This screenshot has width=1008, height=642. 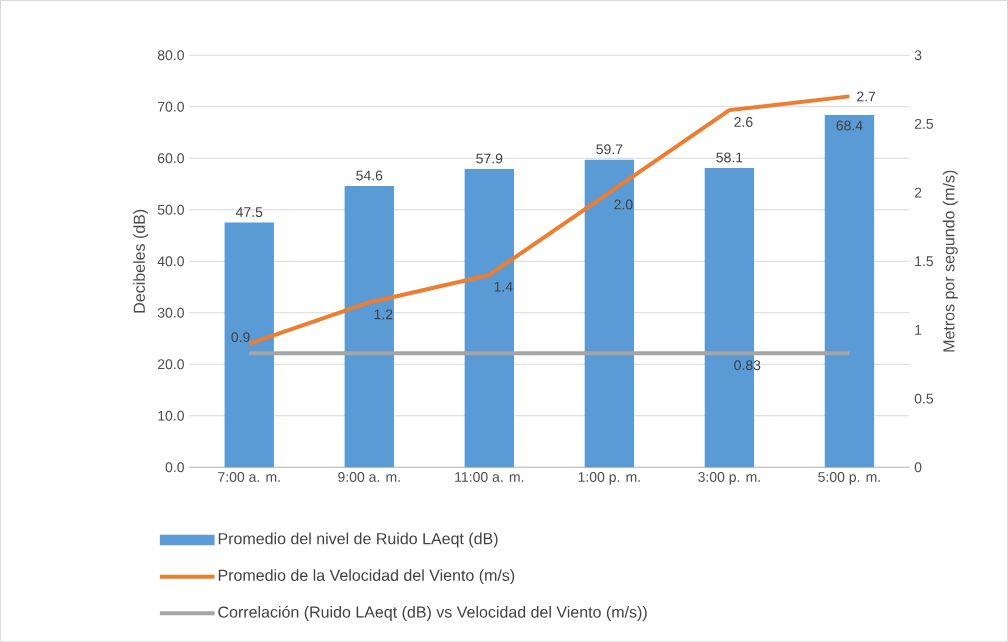 I want to click on y-tick-label: 60.0, so click(x=170, y=158).